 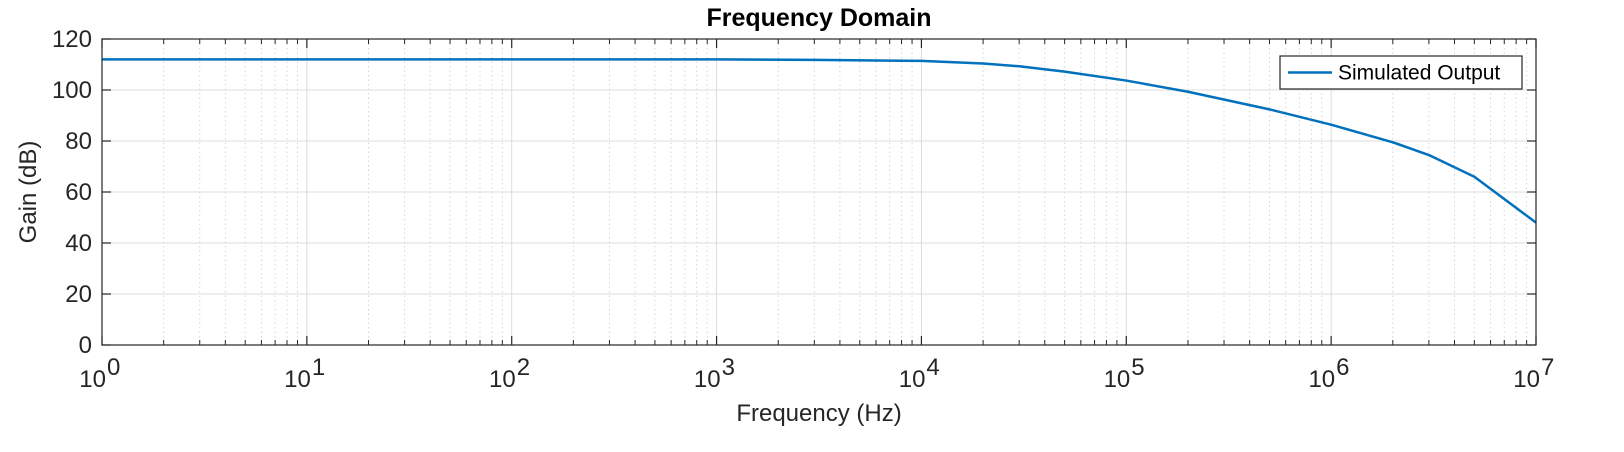 I want to click on x-tick-label: 10 5, so click(x=1124, y=373).